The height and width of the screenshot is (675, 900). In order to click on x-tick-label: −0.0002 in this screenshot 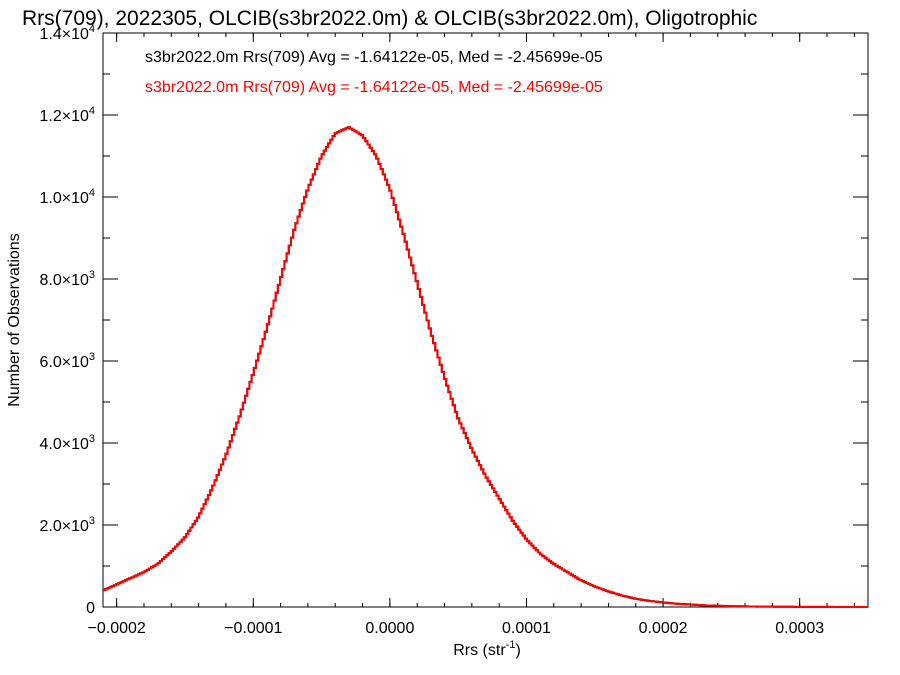, I will do `click(117, 628)`.